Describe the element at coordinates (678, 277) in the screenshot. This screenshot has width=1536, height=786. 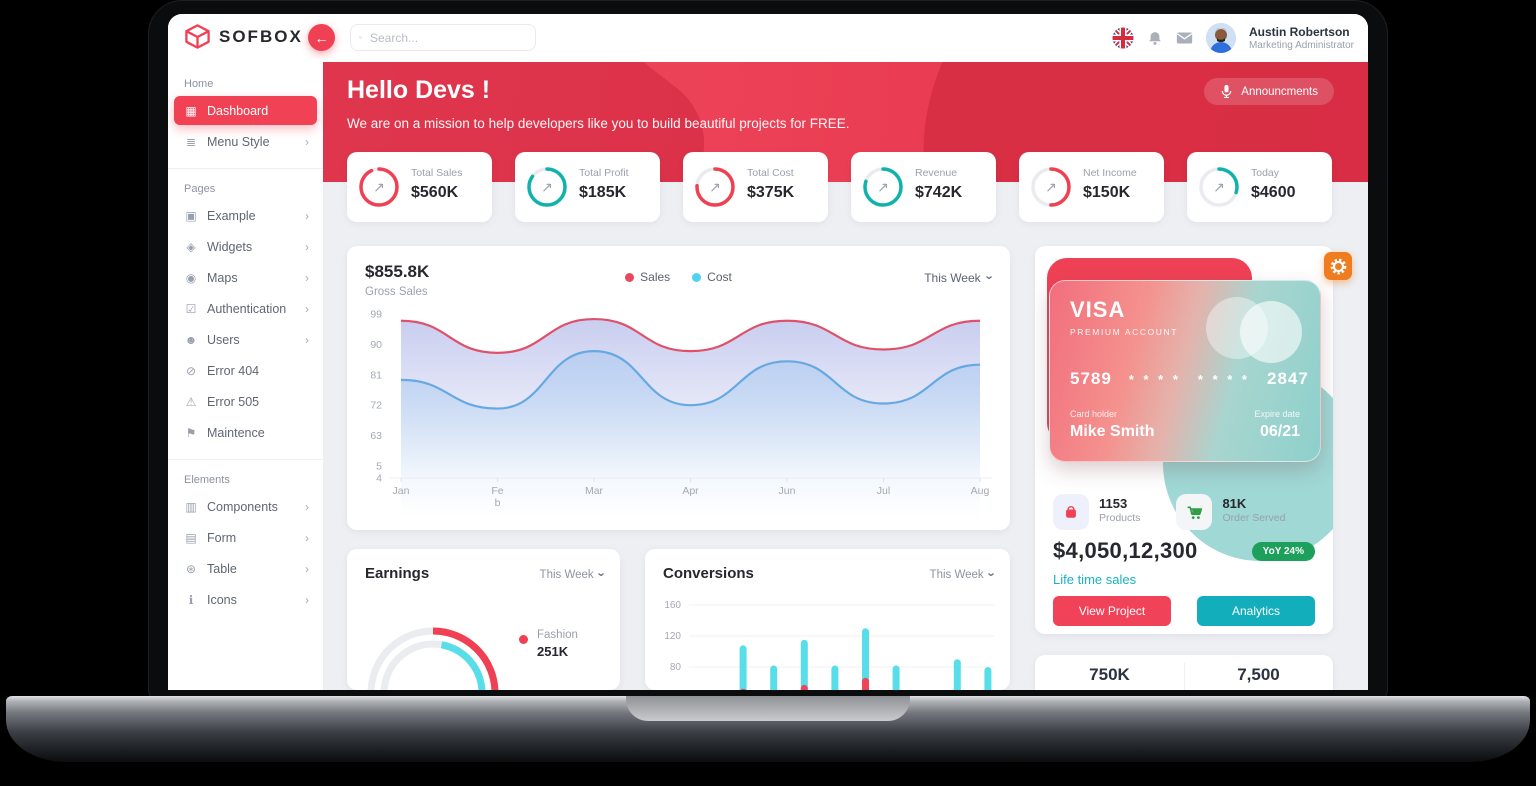
I see `chart-legend: Sales Cost` at that location.